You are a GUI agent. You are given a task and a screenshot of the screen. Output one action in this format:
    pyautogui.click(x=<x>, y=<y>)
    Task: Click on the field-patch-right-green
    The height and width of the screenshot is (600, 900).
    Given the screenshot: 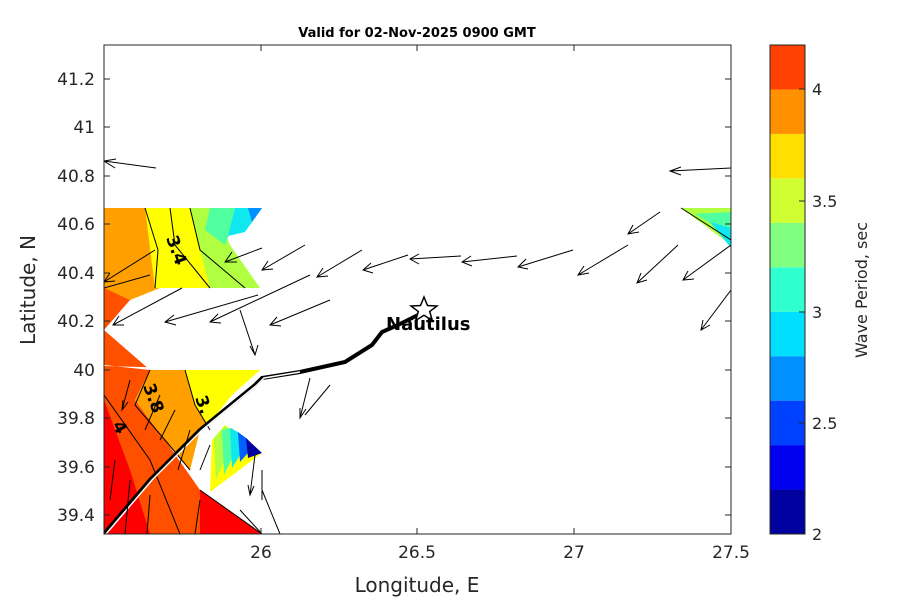 What is the action you would take?
    pyautogui.click(x=713, y=226)
    